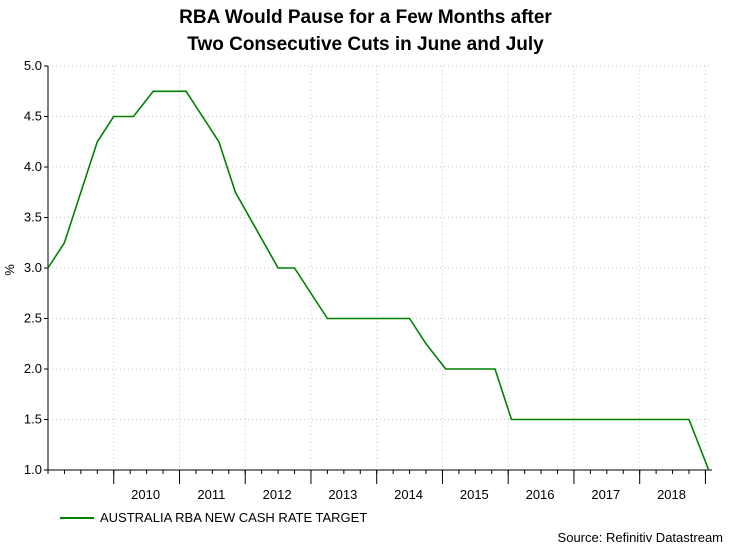  What do you see at coordinates (605, 494) in the screenshot?
I see `x-tick-label: 2017` at bounding box center [605, 494].